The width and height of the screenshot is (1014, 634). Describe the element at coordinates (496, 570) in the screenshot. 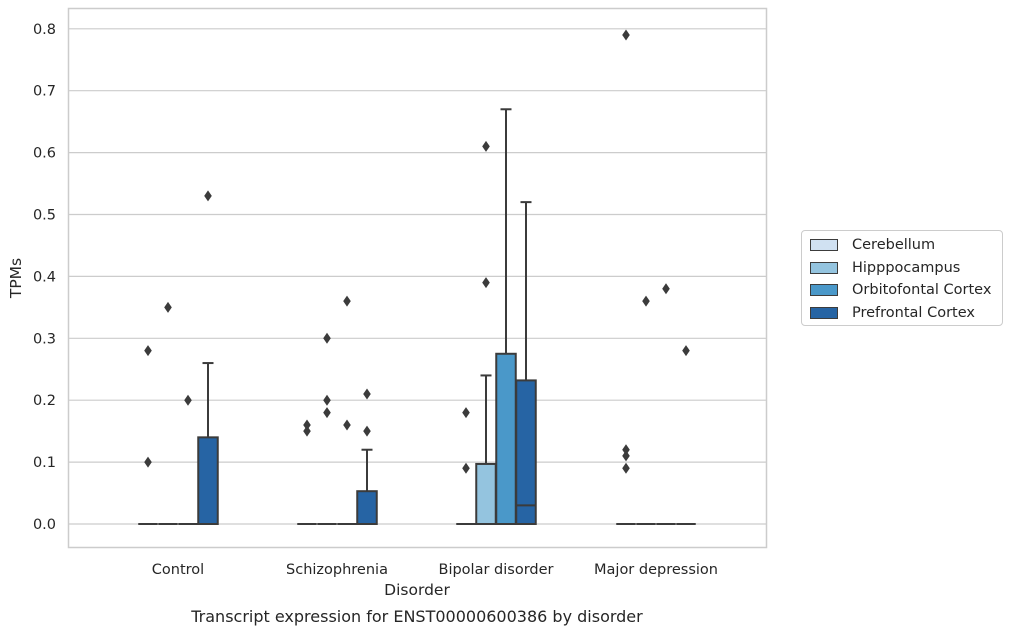

I see `x-tick-label: Bipolar disorder` at that location.